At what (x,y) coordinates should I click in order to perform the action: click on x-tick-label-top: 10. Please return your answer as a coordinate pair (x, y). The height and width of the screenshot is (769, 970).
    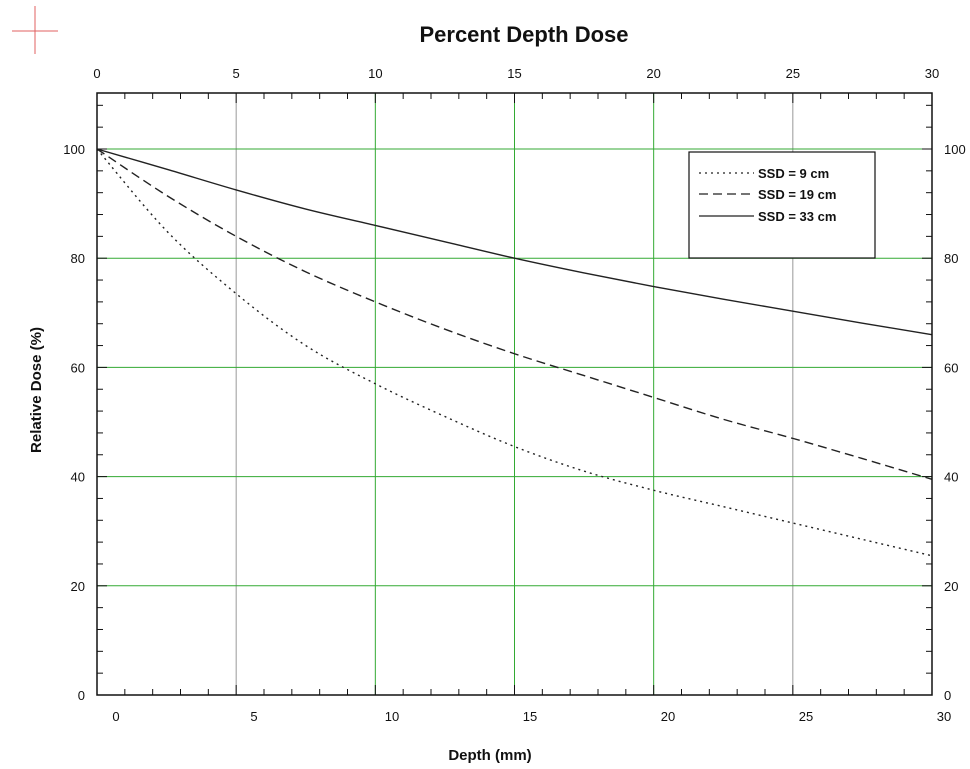
    Looking at the image, I should click on (375, 73).